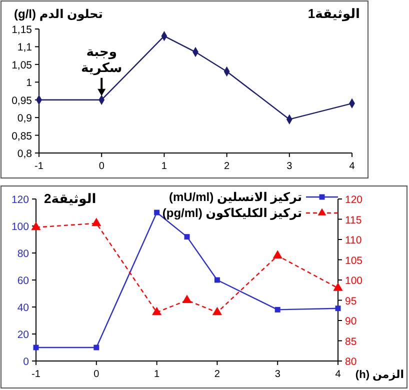  Describe the element at coordinates (24, 154) in the screenshot. I see `y-tick-label: 0,8` at that location.